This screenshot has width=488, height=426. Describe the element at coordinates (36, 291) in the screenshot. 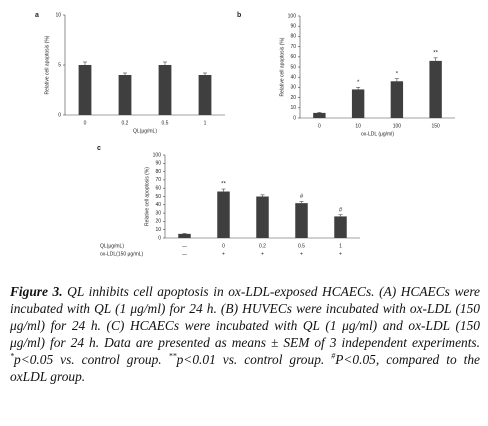

I see `caption-label: Figure 3.` at that location.